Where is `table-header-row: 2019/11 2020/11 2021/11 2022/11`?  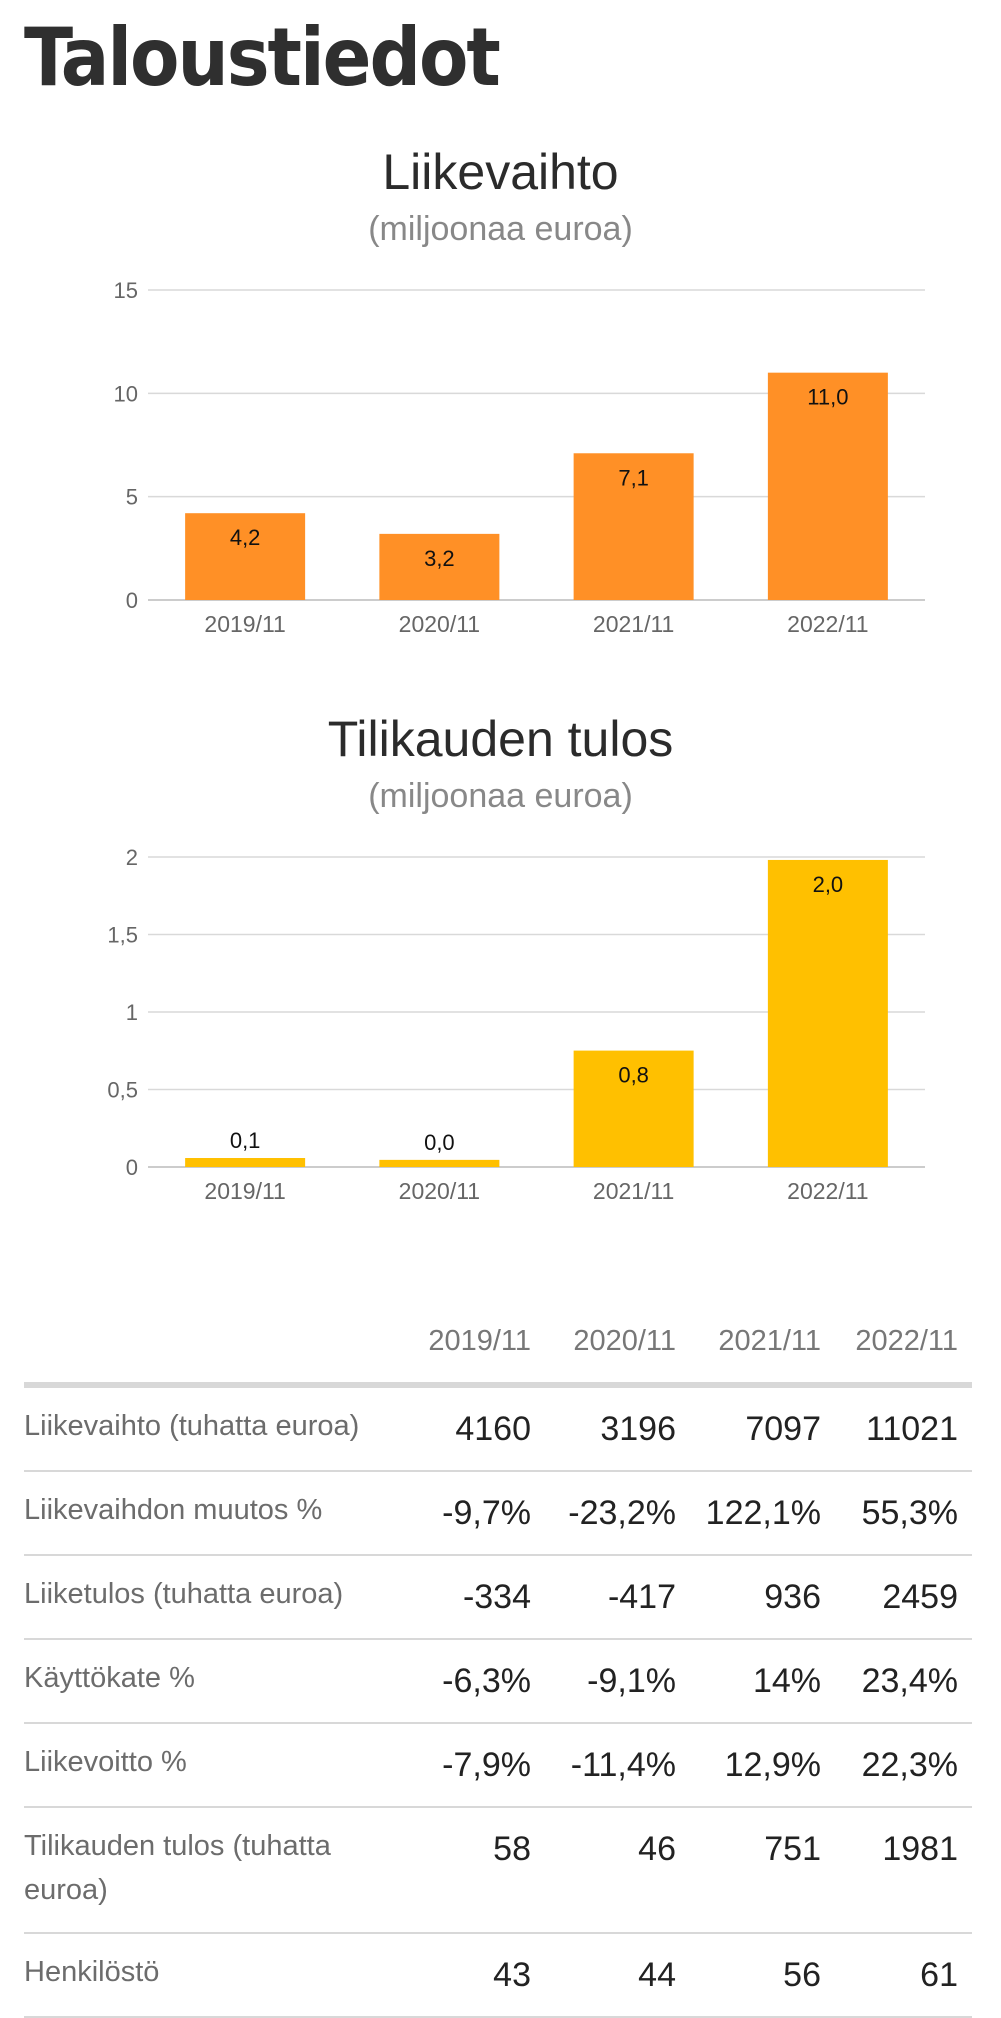 table-header-row: 2019/11 2020/11 2021/11 2022/11 is located at coordinates (498, 1348).